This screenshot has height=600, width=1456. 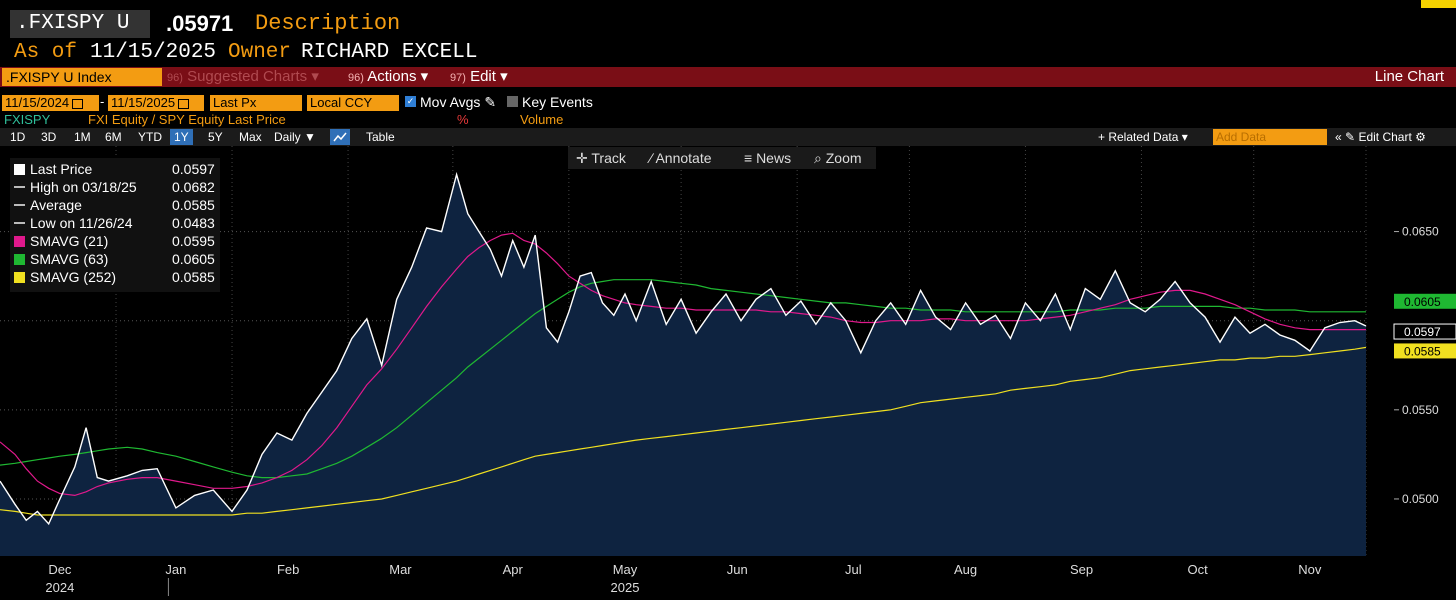 I want to click on description-link: Description, so click(x=328, y=23).